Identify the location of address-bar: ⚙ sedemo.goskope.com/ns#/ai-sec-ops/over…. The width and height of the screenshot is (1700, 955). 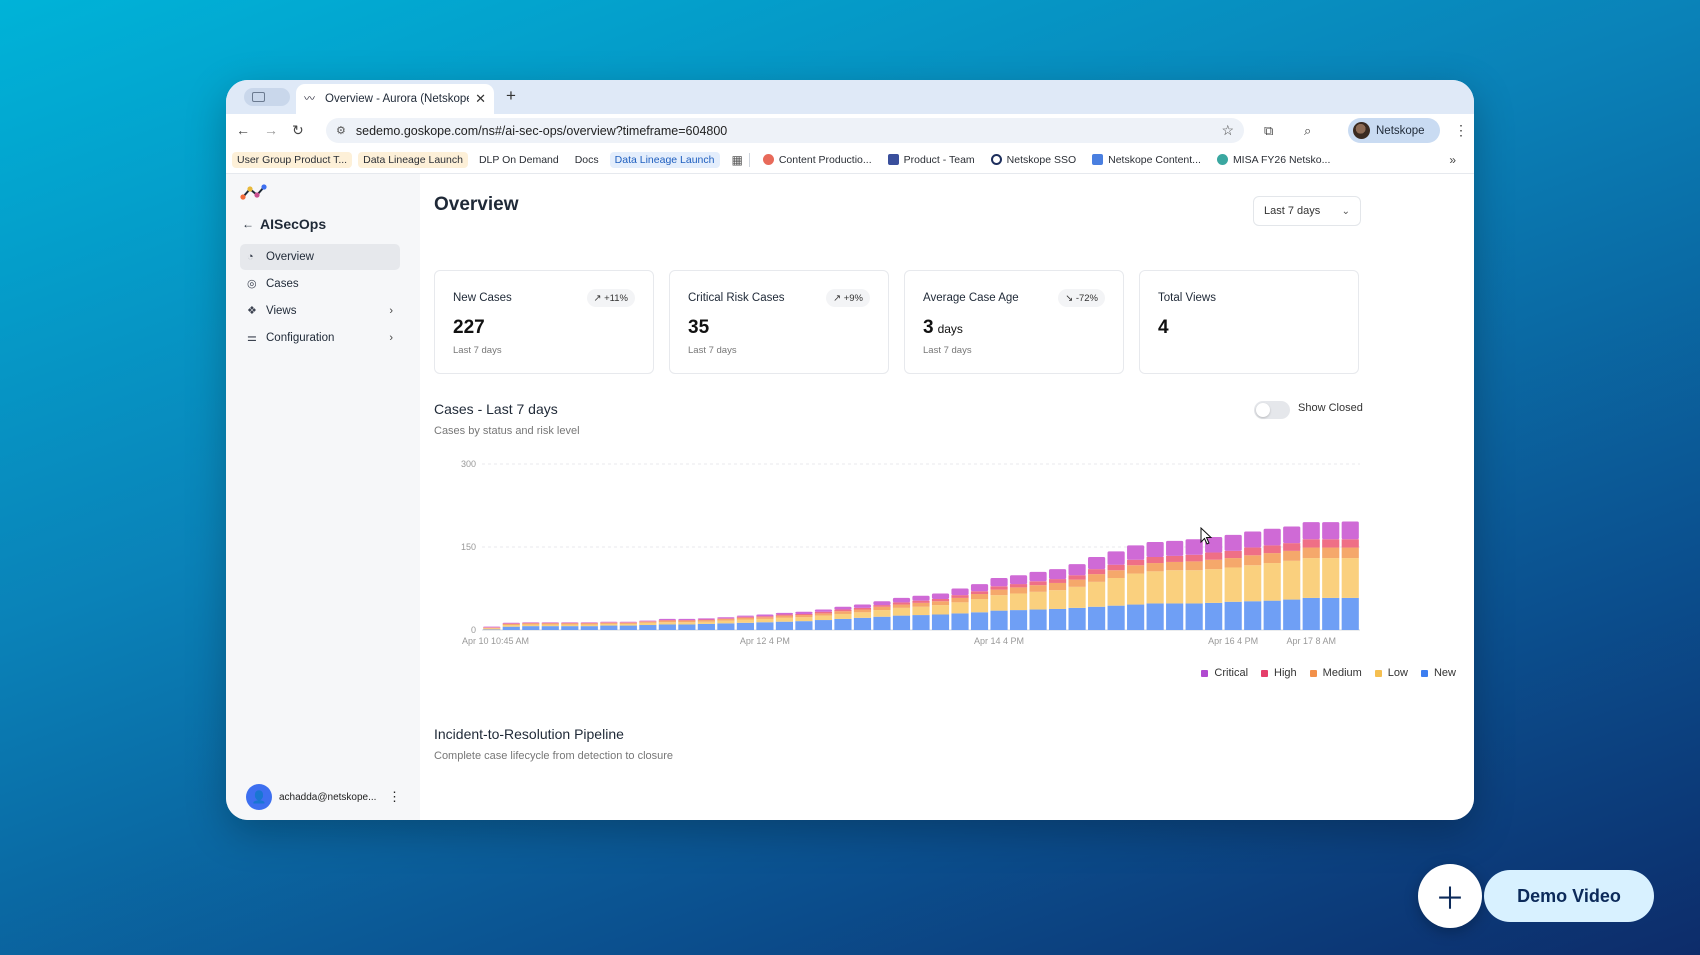
(785, 130).